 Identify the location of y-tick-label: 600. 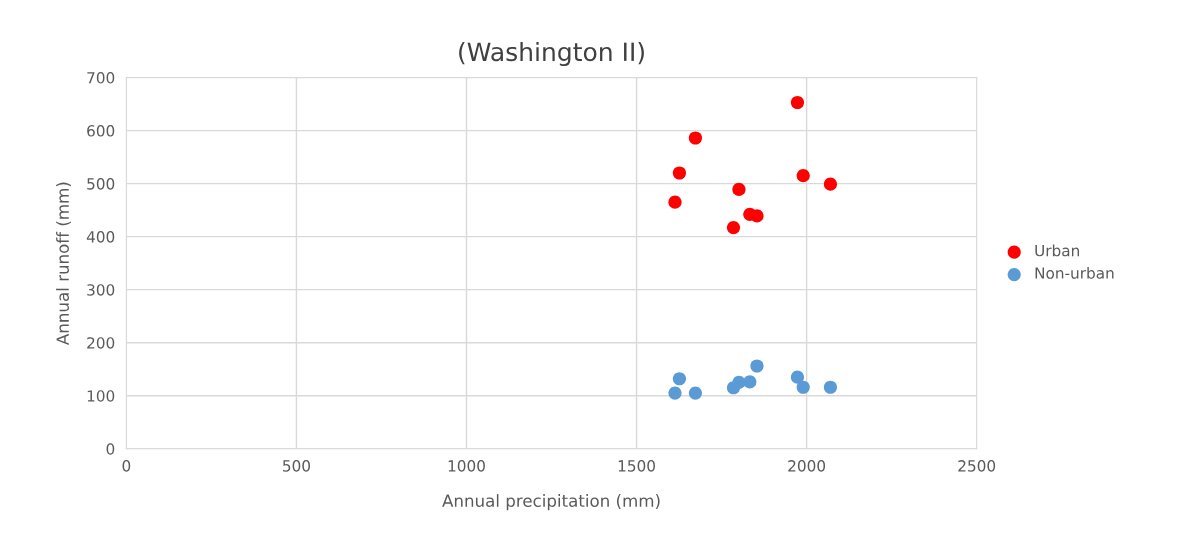
(101, 131).